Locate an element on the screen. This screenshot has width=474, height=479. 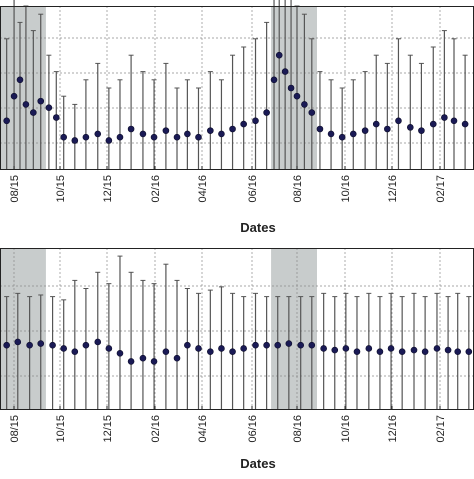
x-tick-label: 12/15 is located at coordinates (108, 429).